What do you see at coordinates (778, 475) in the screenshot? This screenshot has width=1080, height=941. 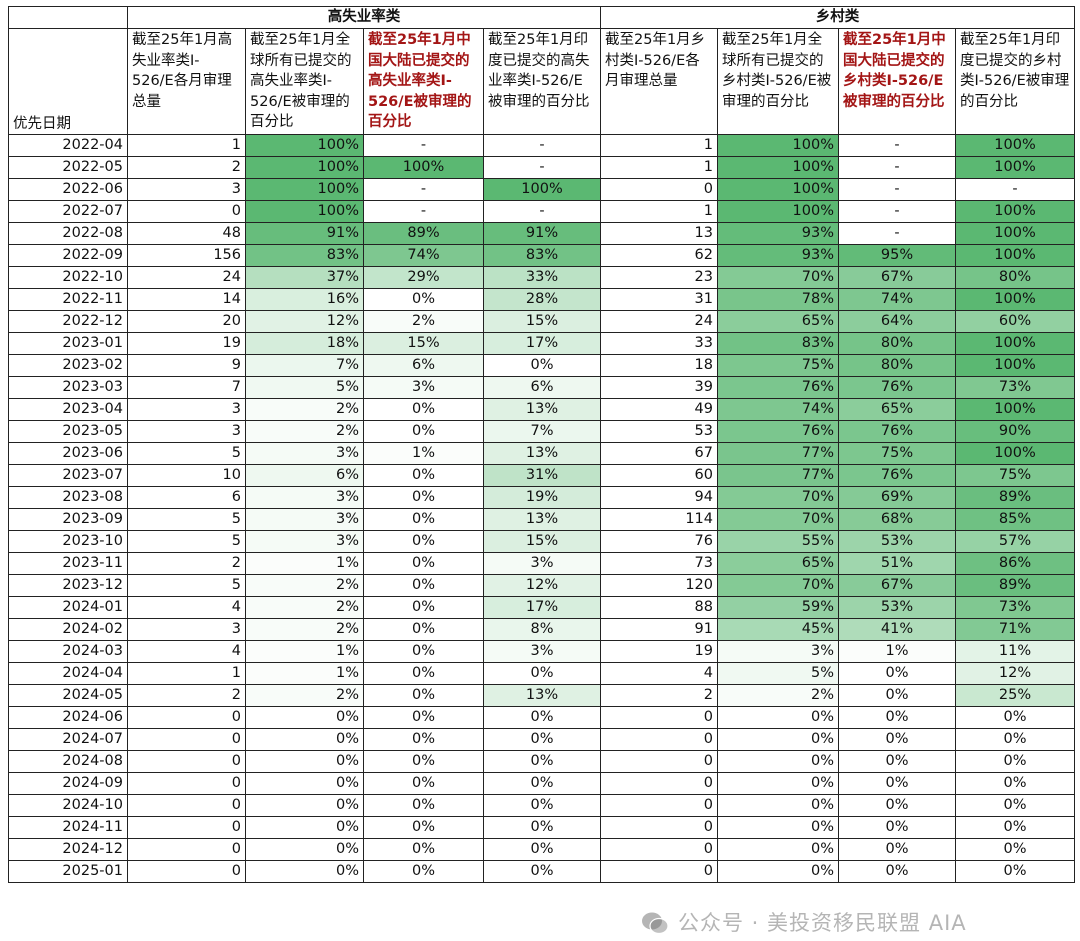 I see `rural-global-pct-cell: 77%` at bounding box center [778, 475].